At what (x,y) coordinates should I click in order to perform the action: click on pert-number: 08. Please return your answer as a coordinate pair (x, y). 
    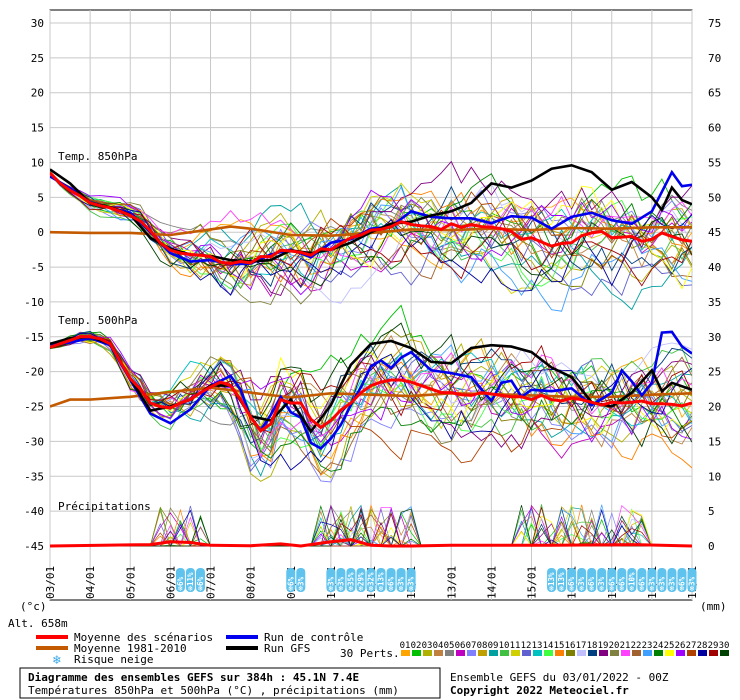
    Looking at the image, I should click on (482, 646).